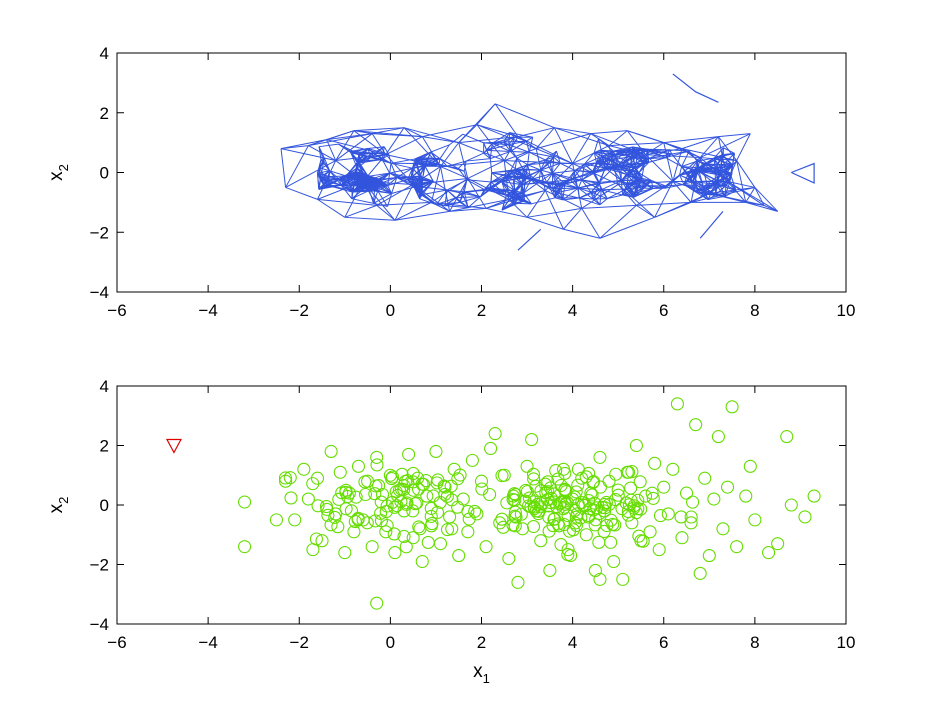 Image resolution: width=934 pixels, height=703 pixels. I want to click on x-tick-label: −2, so click(299, 642).